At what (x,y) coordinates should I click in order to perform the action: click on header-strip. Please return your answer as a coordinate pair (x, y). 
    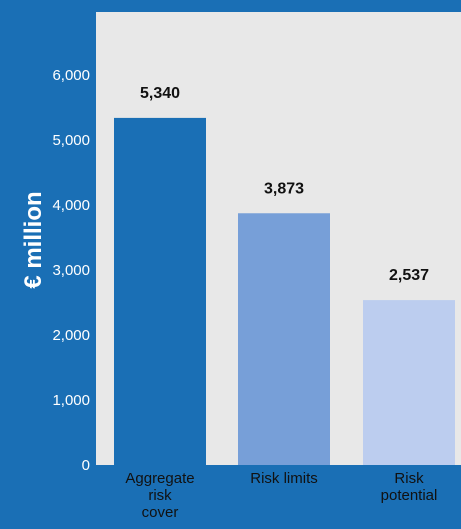
    Looking at the image, I should click on (230, 6).